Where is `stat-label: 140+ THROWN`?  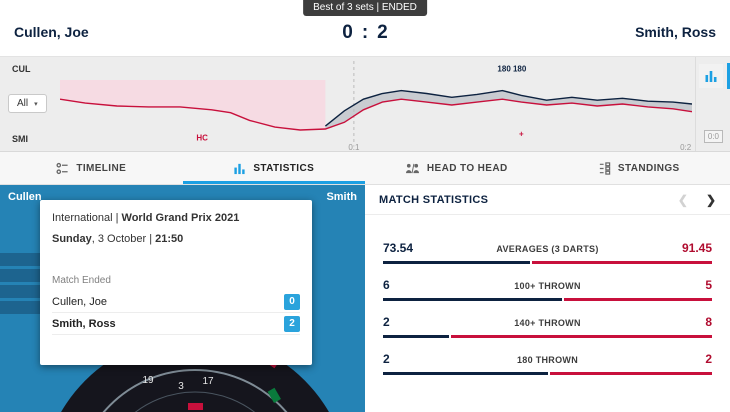
stat-label: 140+ THROWN is located at coordinates (547, 323).